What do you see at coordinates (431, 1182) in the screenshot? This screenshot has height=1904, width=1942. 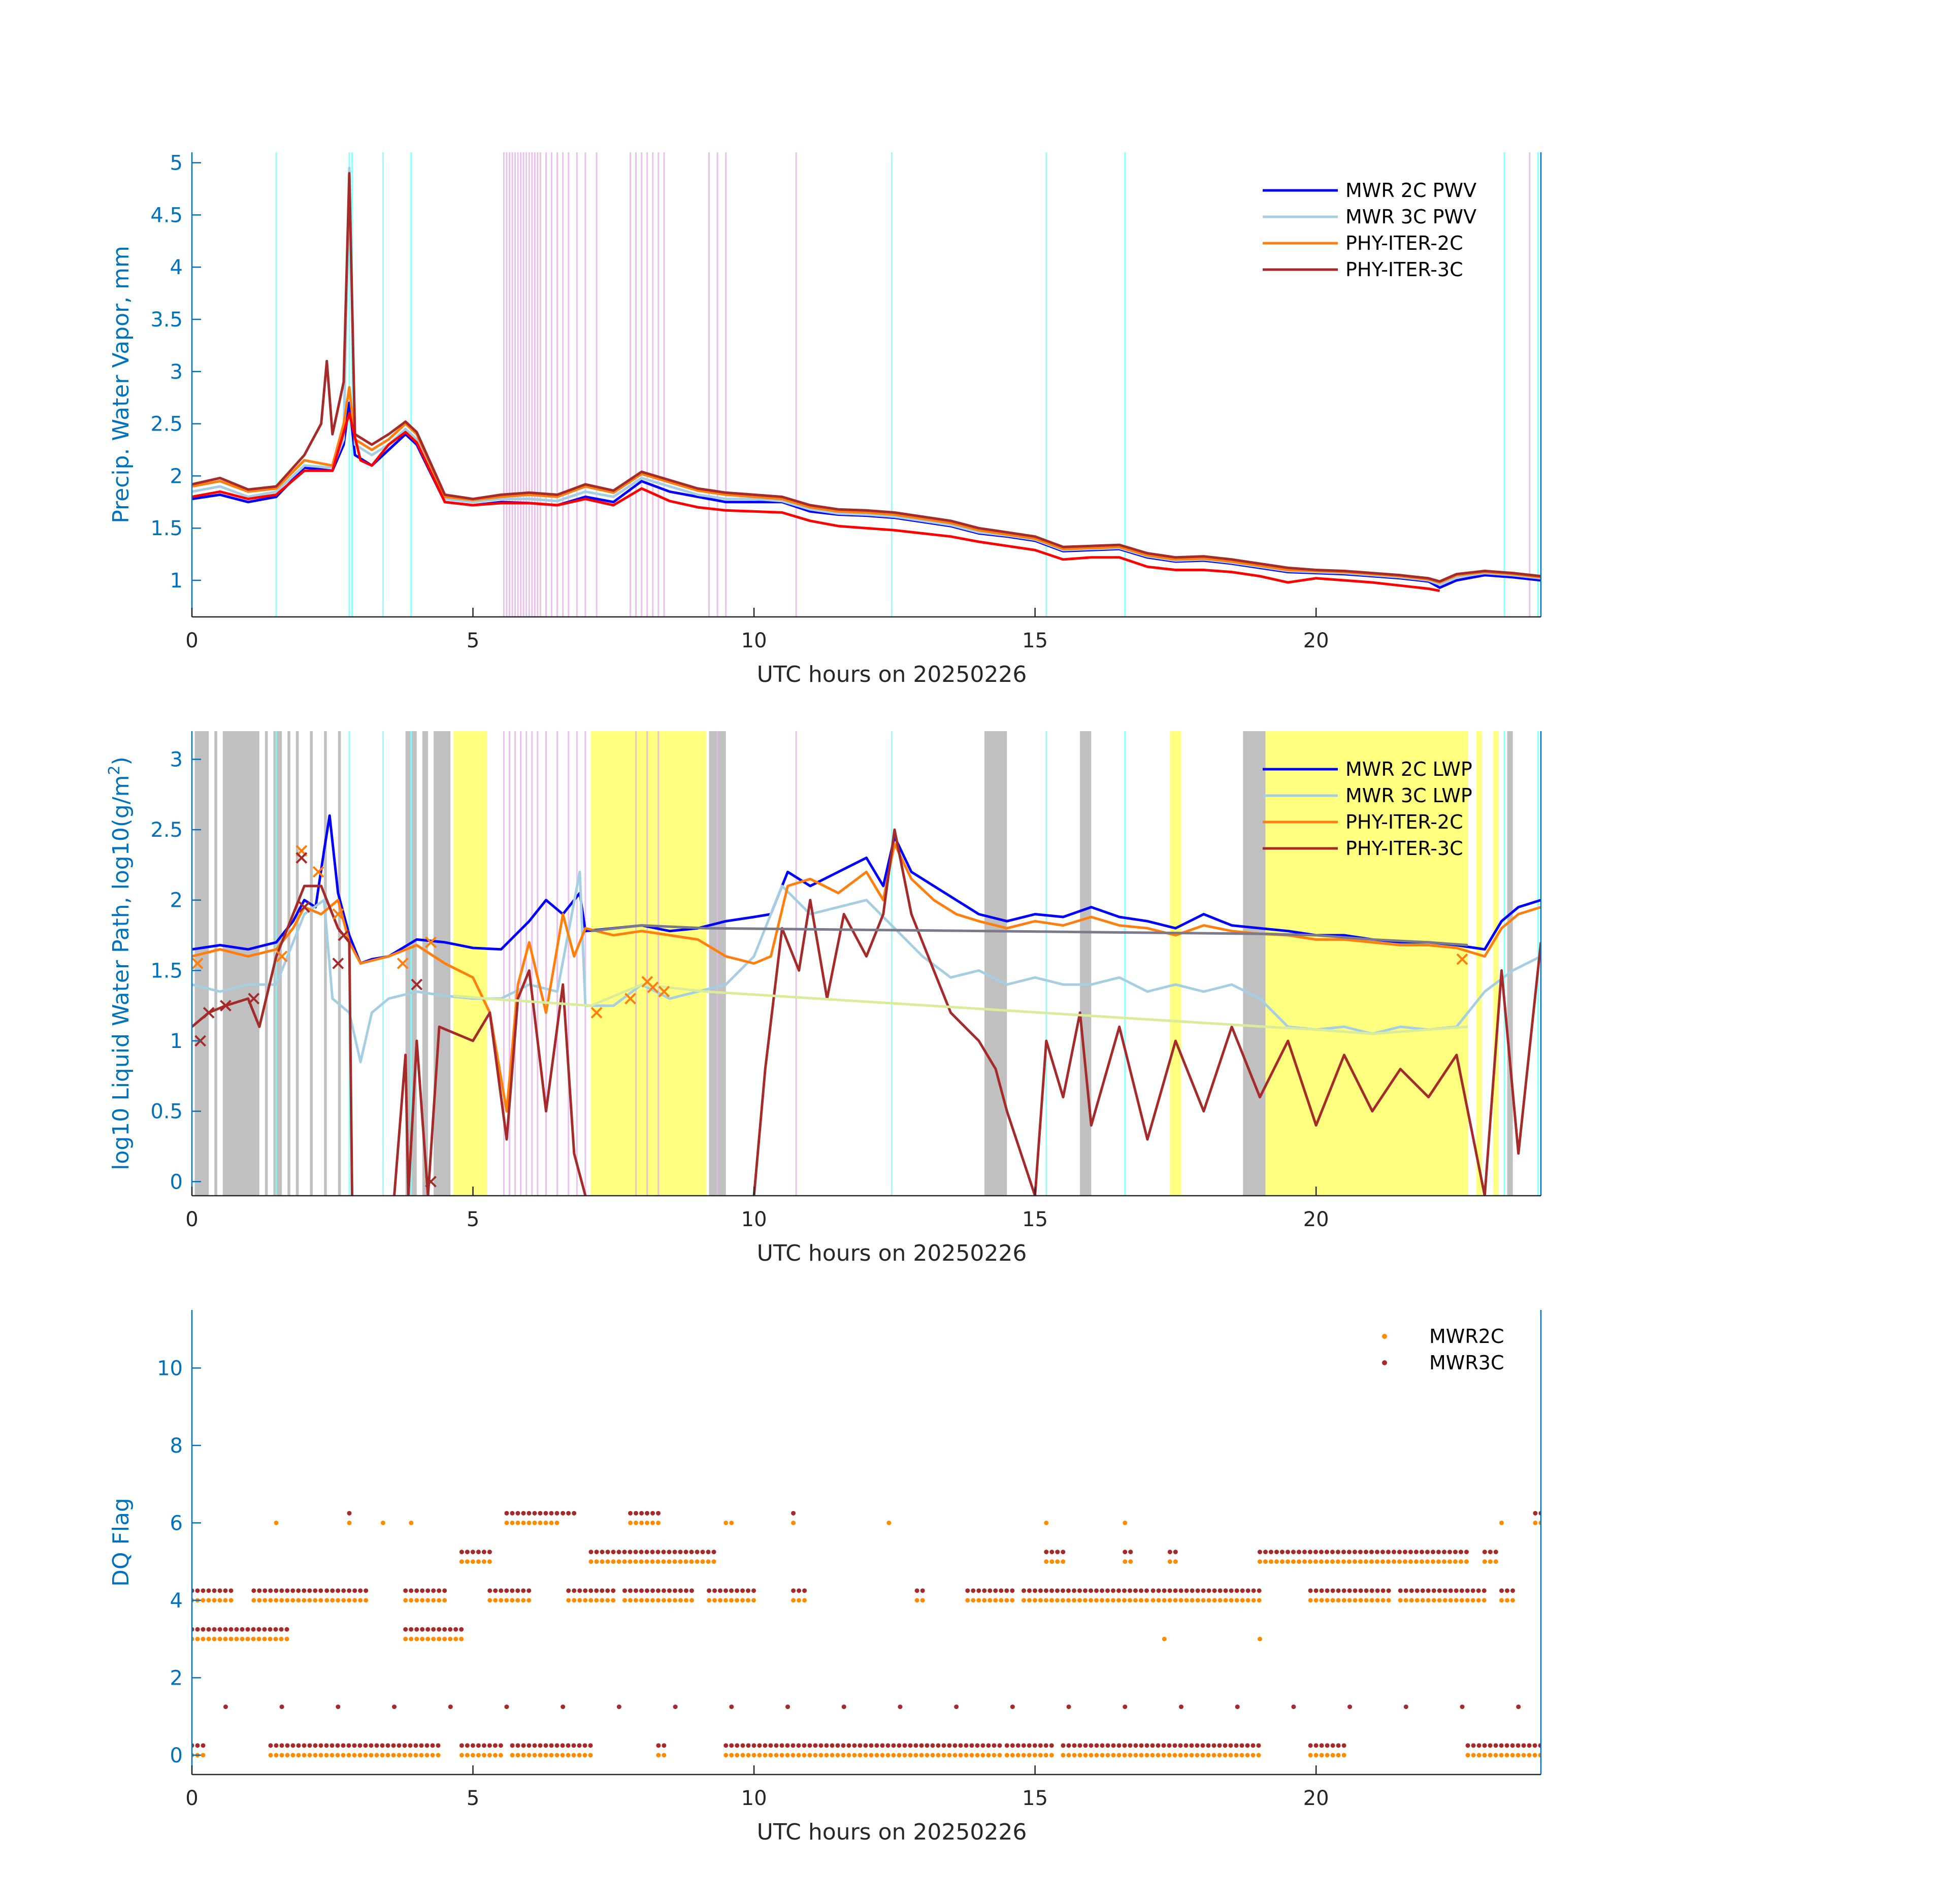 I see `lwp-marker-stroke` at bounding box center [431, 1182].